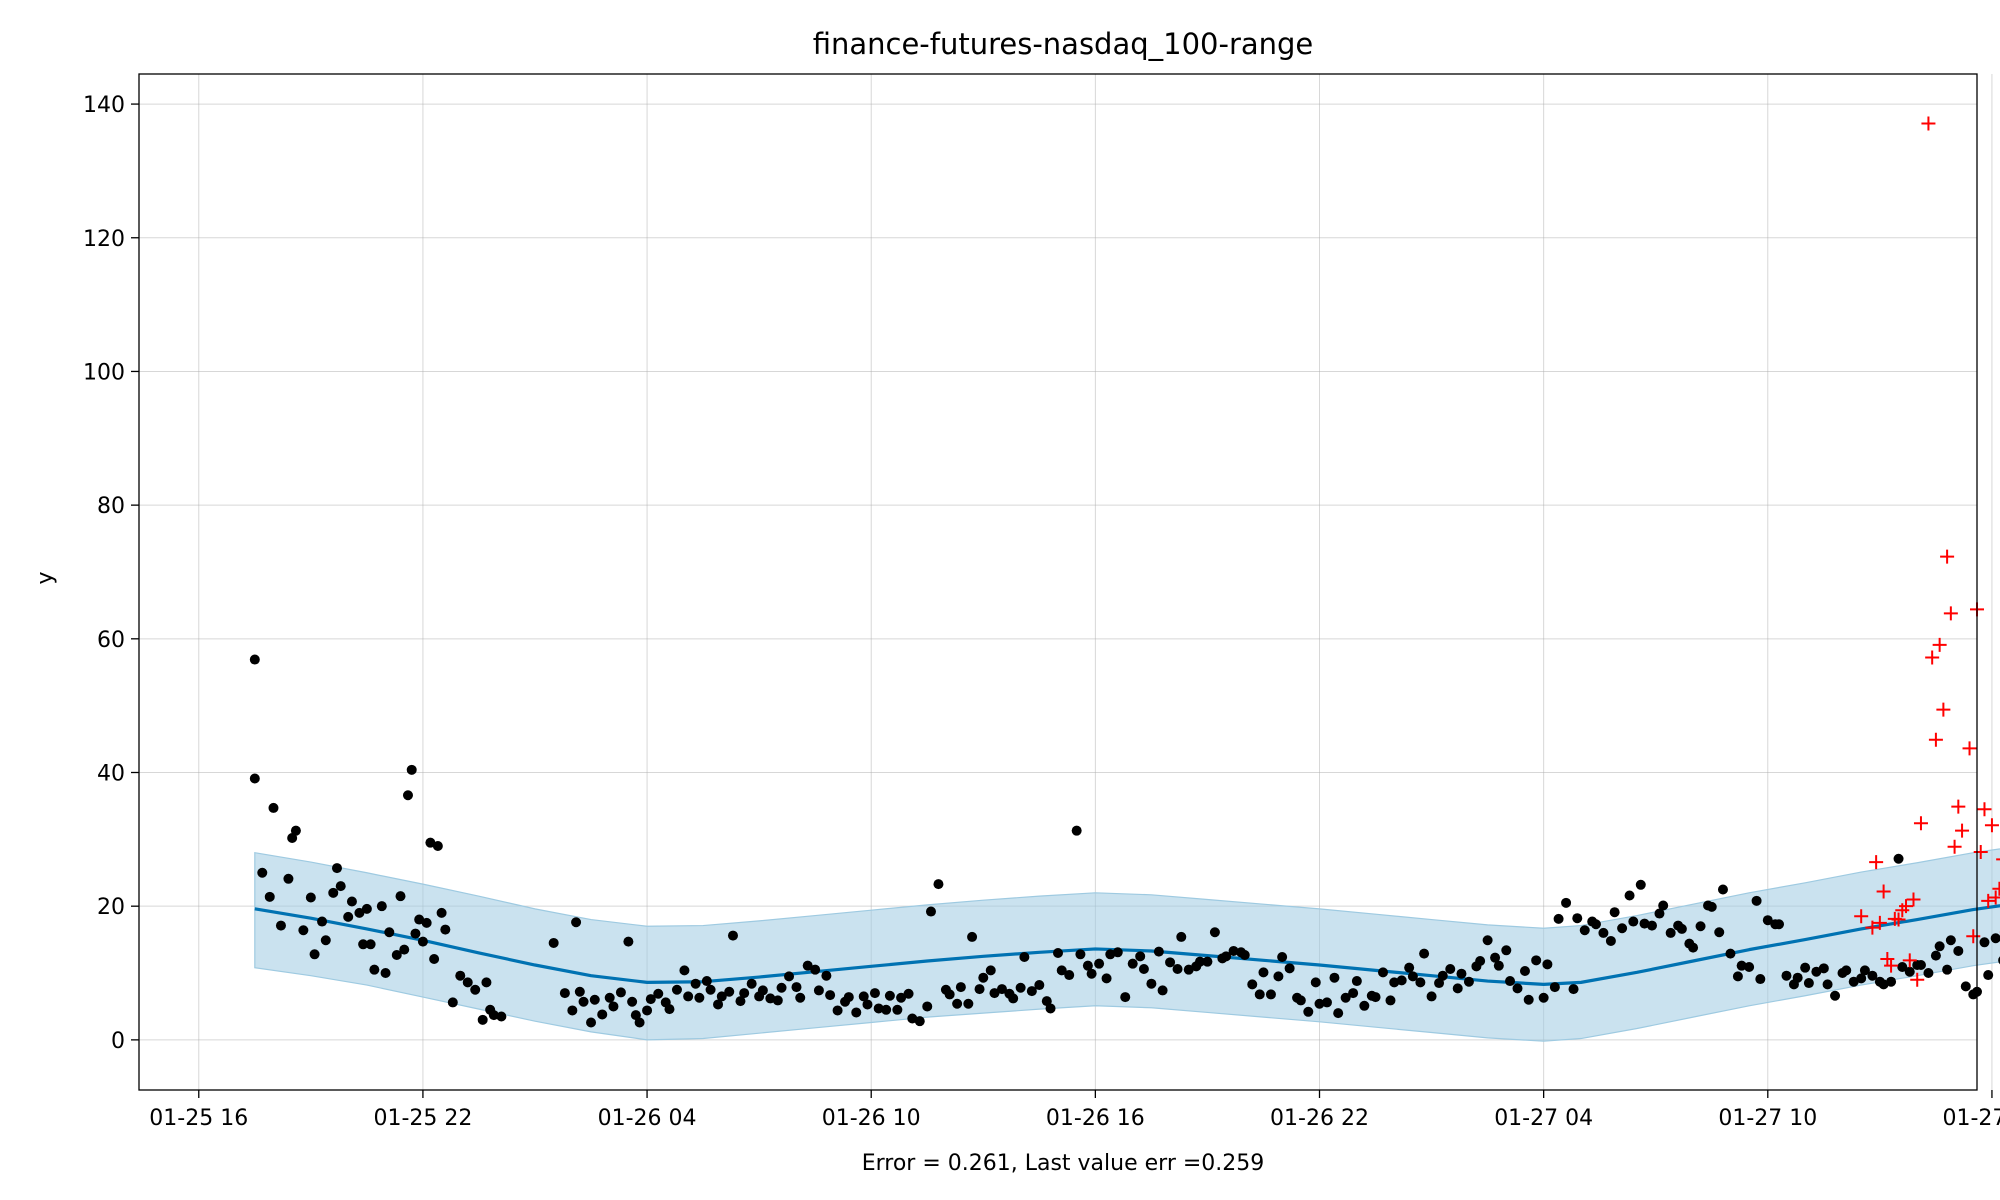  Describe the element at coordinates (422, 1118) in the screenshot. I see `x-tick-label: 01-25 22` at that location.